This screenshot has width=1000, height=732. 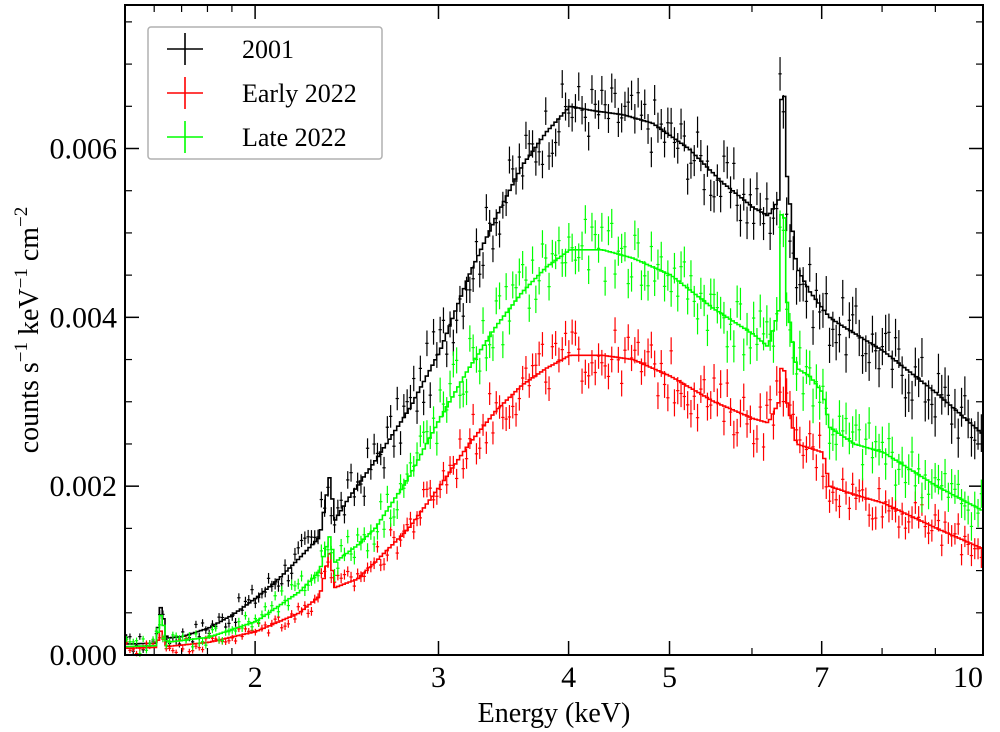 What do you see at coordinates (299, 93) in the screenshot?
I see `legend-label: Early 2022` at bounding box center [299, 93].